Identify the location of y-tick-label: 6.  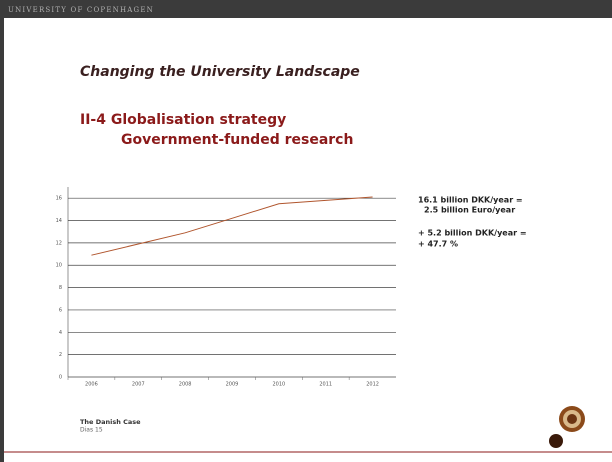
(60, 310).